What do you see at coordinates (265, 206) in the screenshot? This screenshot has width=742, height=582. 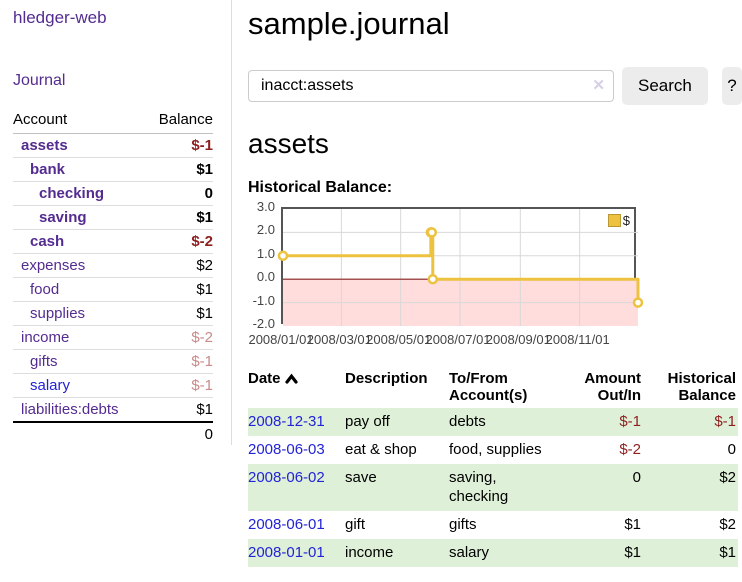 I see `y-tick-label: 3.0` at bounding box center [265, 206].